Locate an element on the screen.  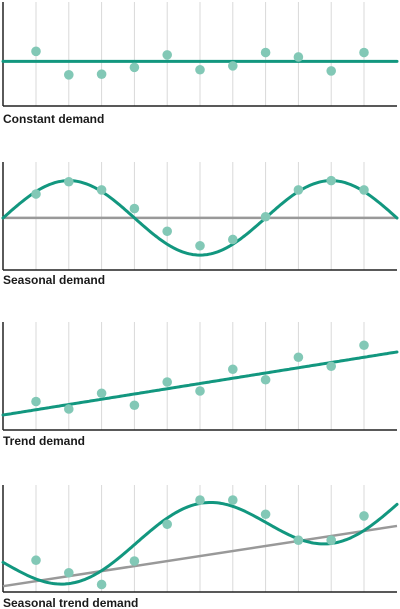
chart-title: Constant demand is located at coordinates (53, 119).